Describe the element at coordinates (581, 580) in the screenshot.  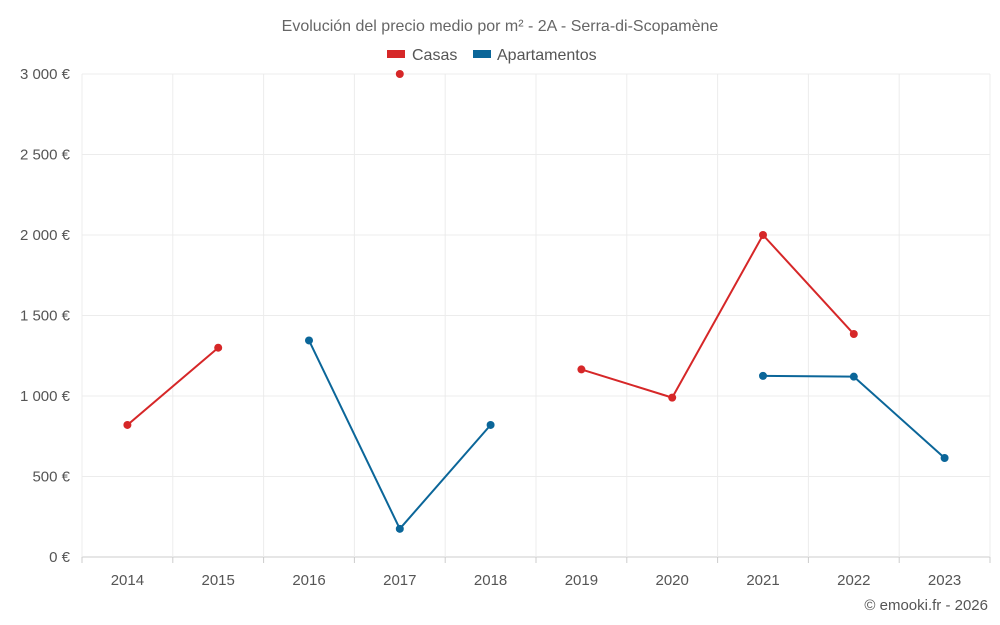
I see `x-tick-label: 2019` at that location.